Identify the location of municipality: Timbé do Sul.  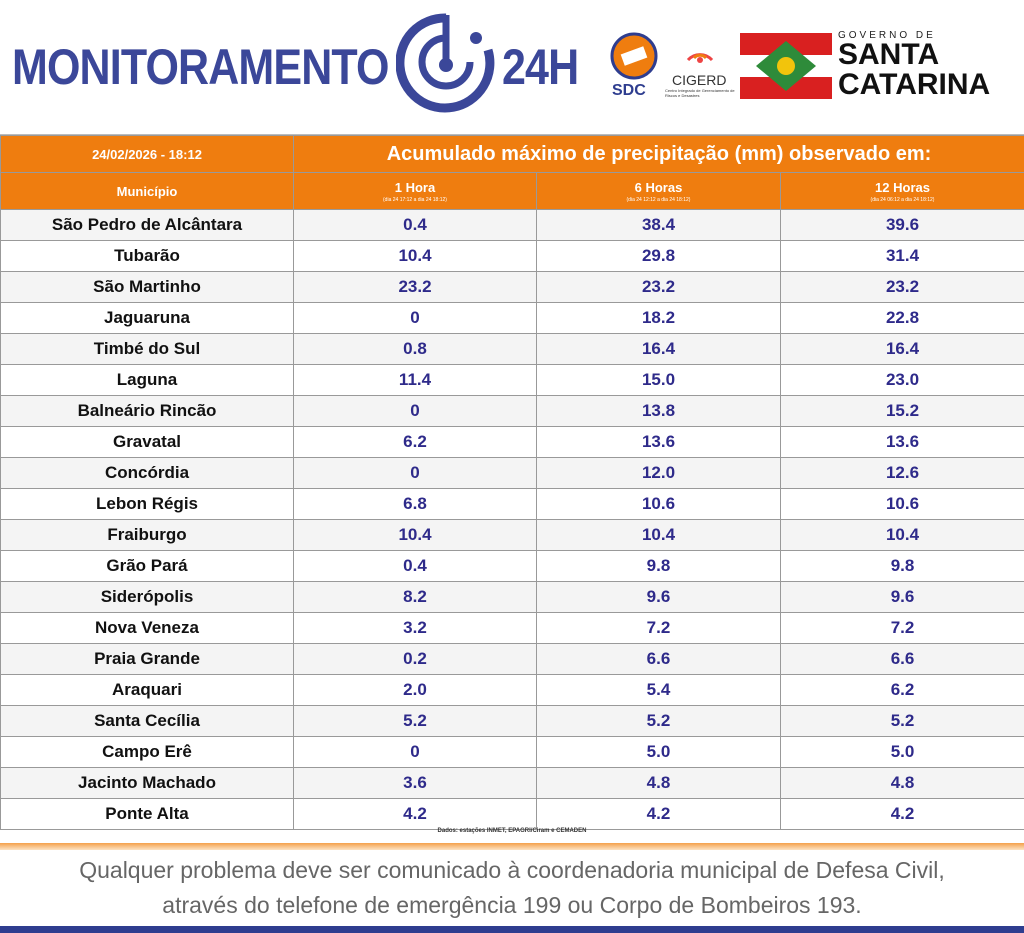
(147, 349).